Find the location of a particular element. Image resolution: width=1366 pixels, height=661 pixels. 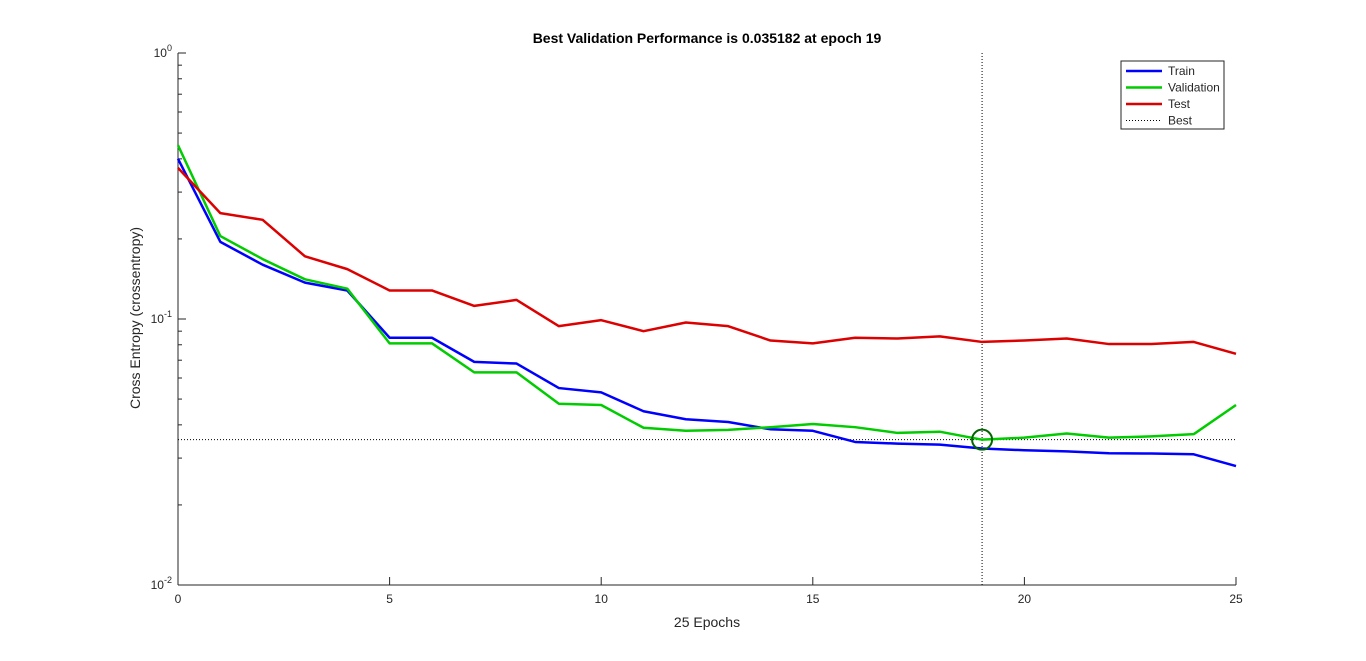

legend-box is located at coordinates (1172, 95).